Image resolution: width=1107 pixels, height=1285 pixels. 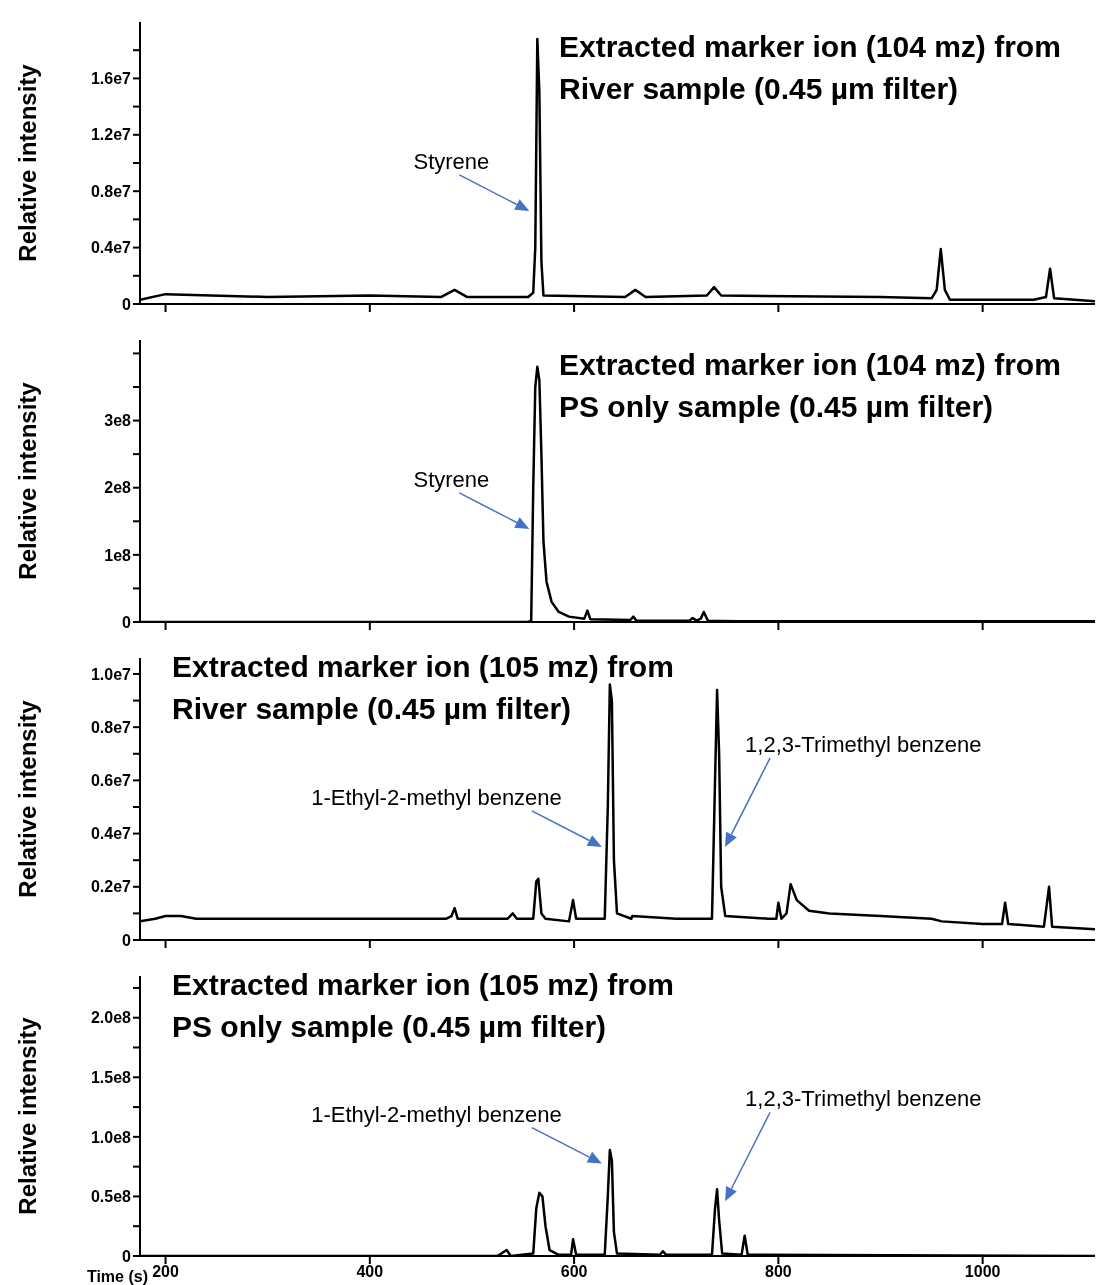 I want to click on y-tick-label: 2.0e8, so click(x=111, y=1018).